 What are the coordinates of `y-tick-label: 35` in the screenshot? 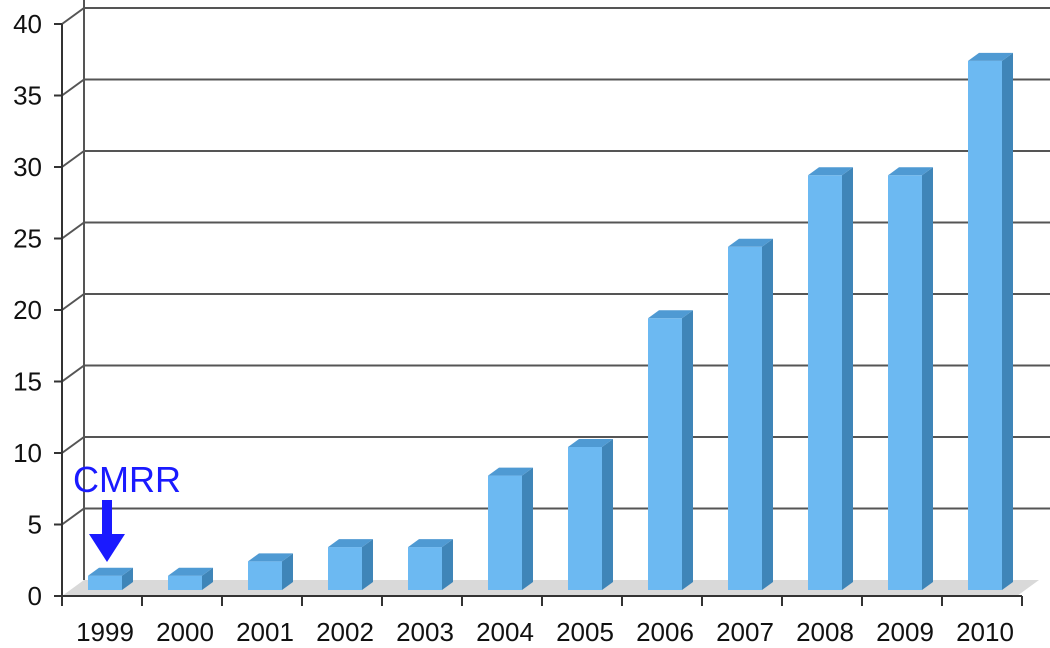 It's located at (27, 96).